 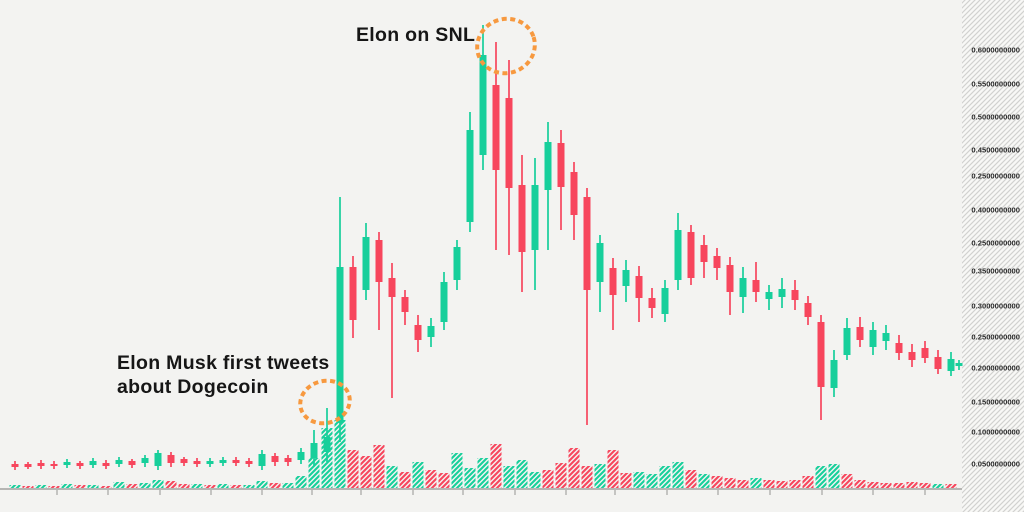 I want to click on annotation-first-tweet-line2: about Dogecoin, so click(x=193, y=386).